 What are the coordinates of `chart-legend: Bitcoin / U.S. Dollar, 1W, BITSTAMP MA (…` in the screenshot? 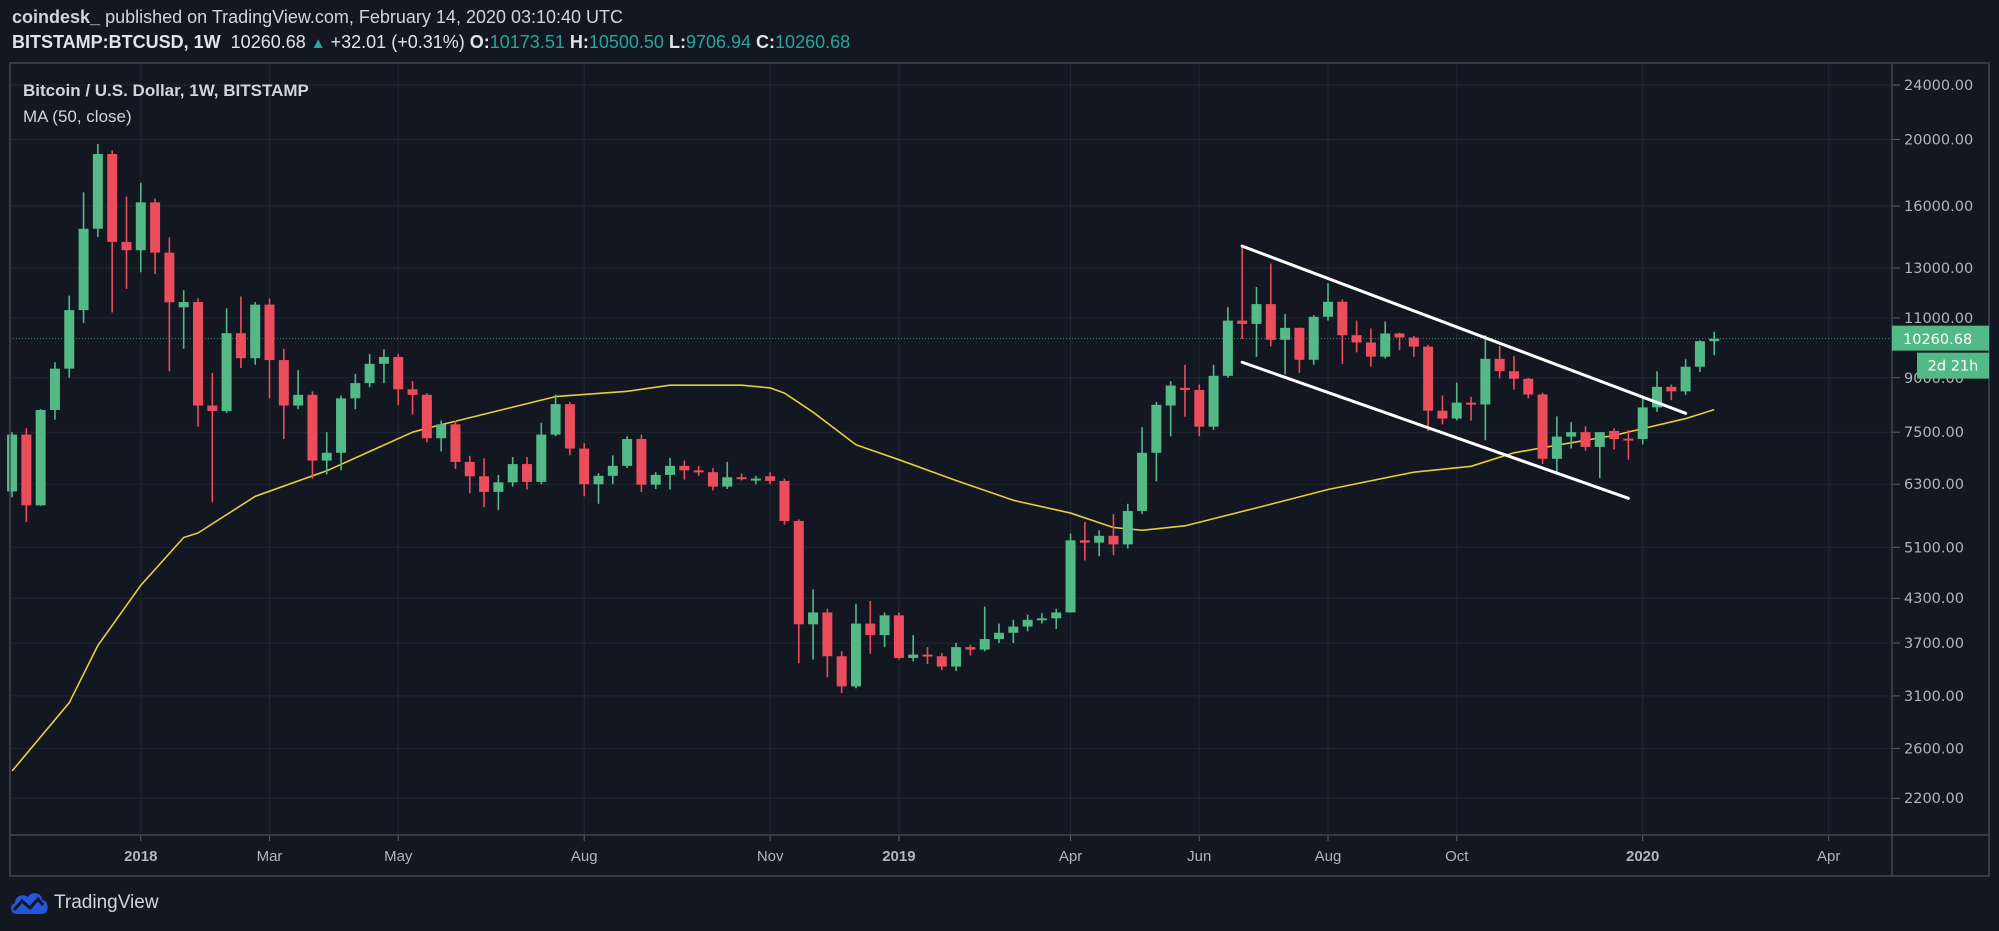 It's located at (166, 104).